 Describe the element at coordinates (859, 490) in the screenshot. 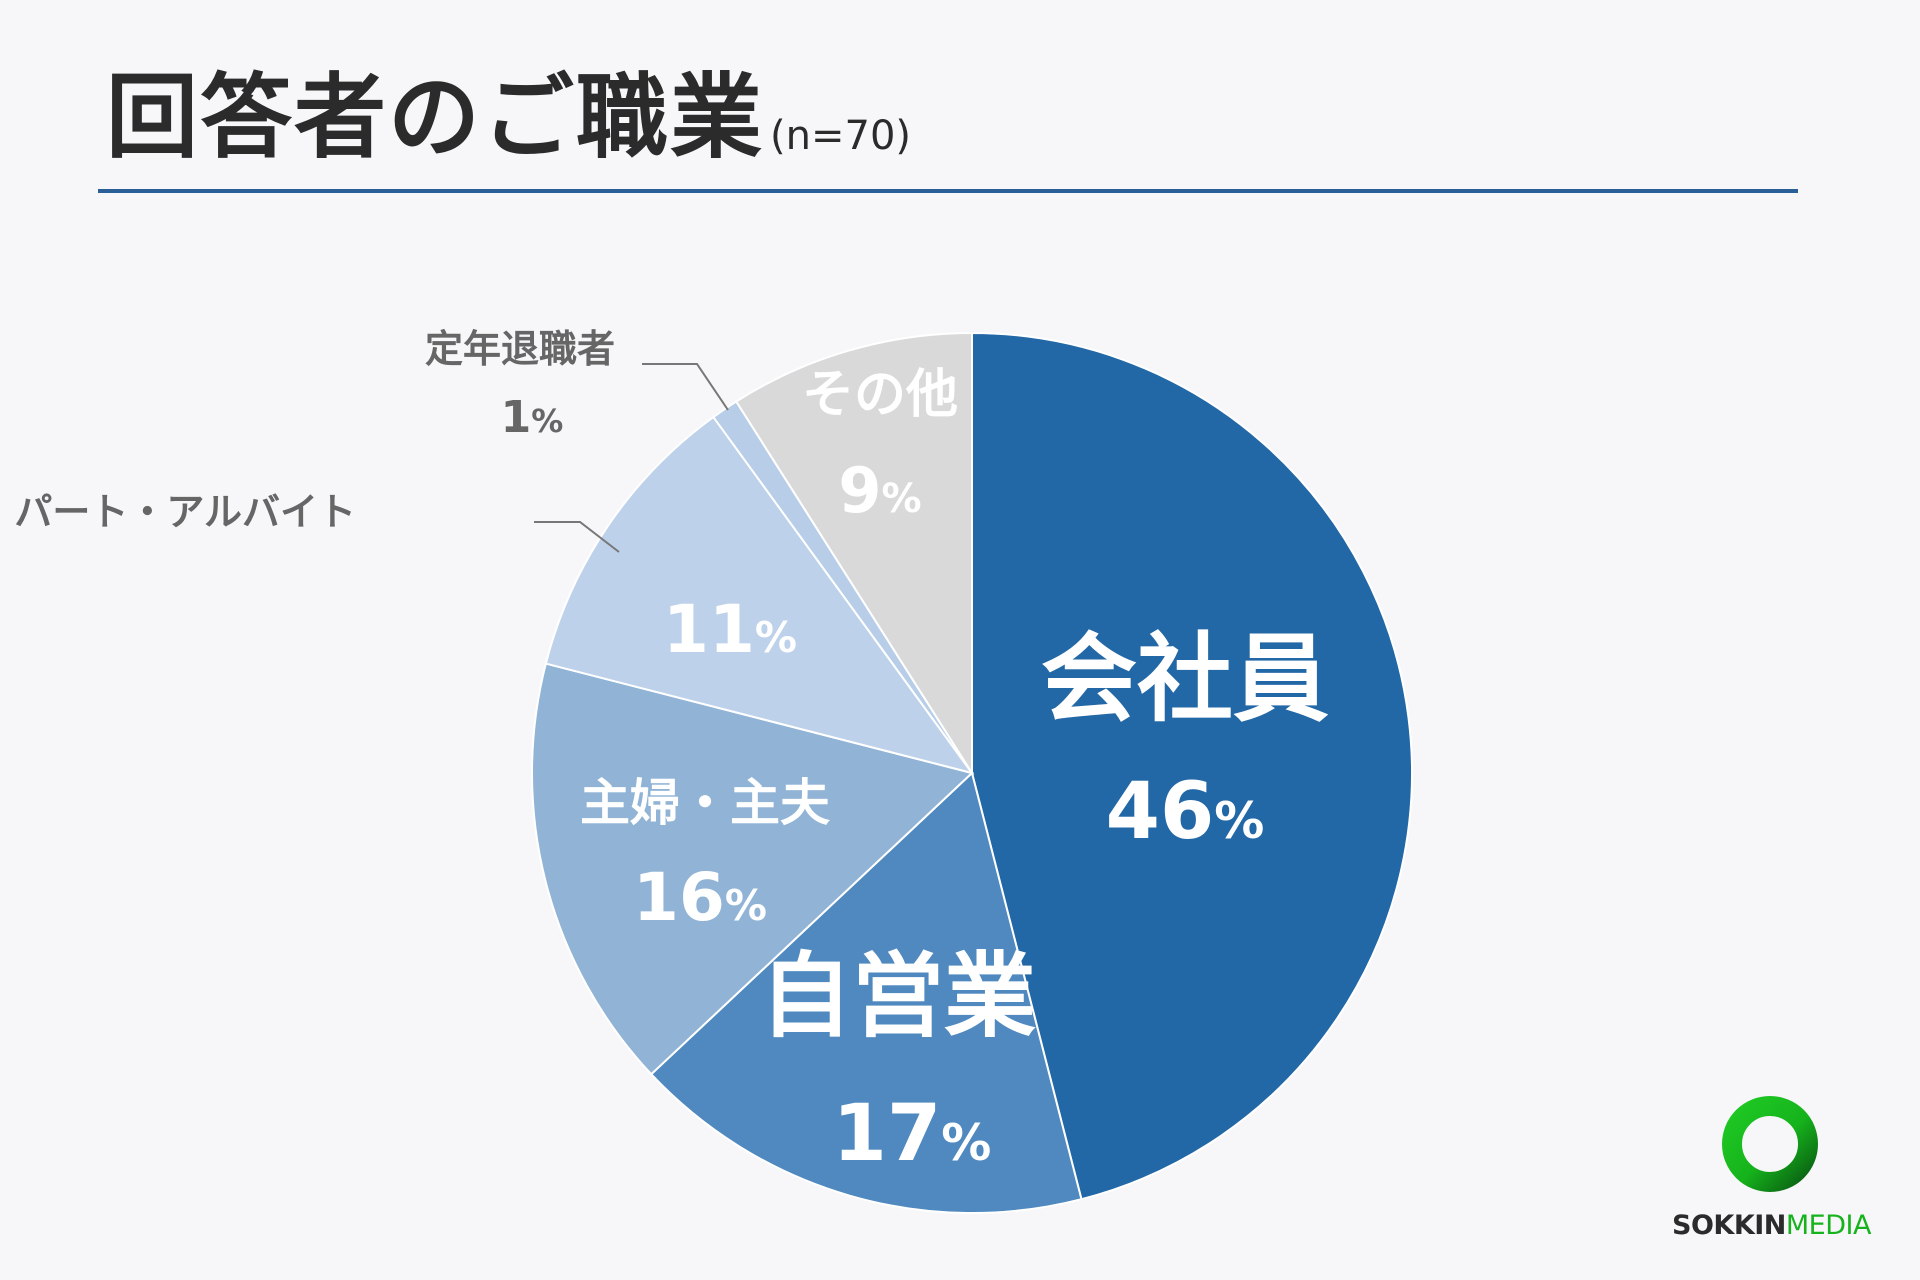

I see `slice-value-number-5: 9` at that location.